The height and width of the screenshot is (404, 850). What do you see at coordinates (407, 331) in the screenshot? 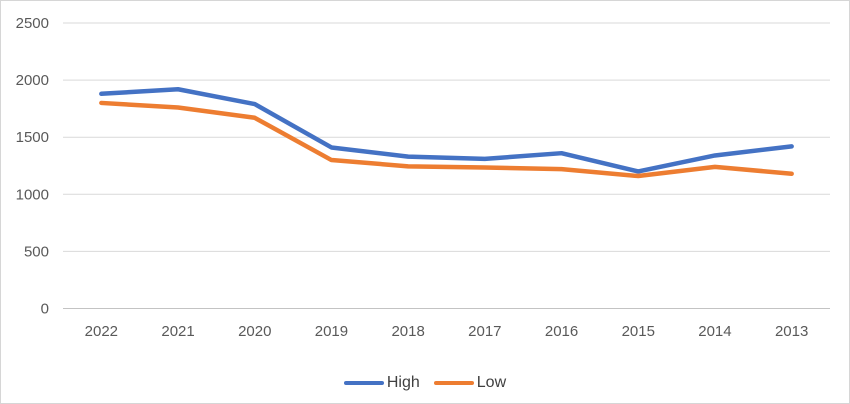
I see `x-tick-label: 2018` at bounding box center [407, 331].